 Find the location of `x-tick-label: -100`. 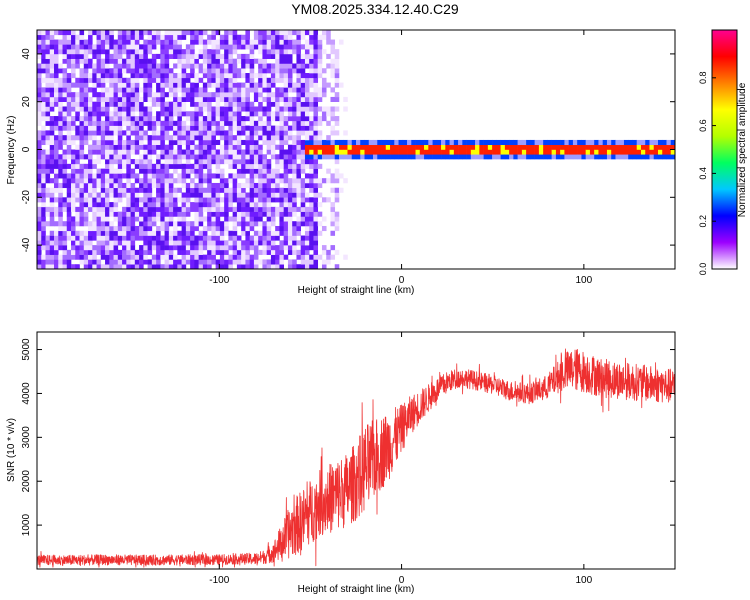

x-tick-label: -100 is located at coordinates (219, 280).